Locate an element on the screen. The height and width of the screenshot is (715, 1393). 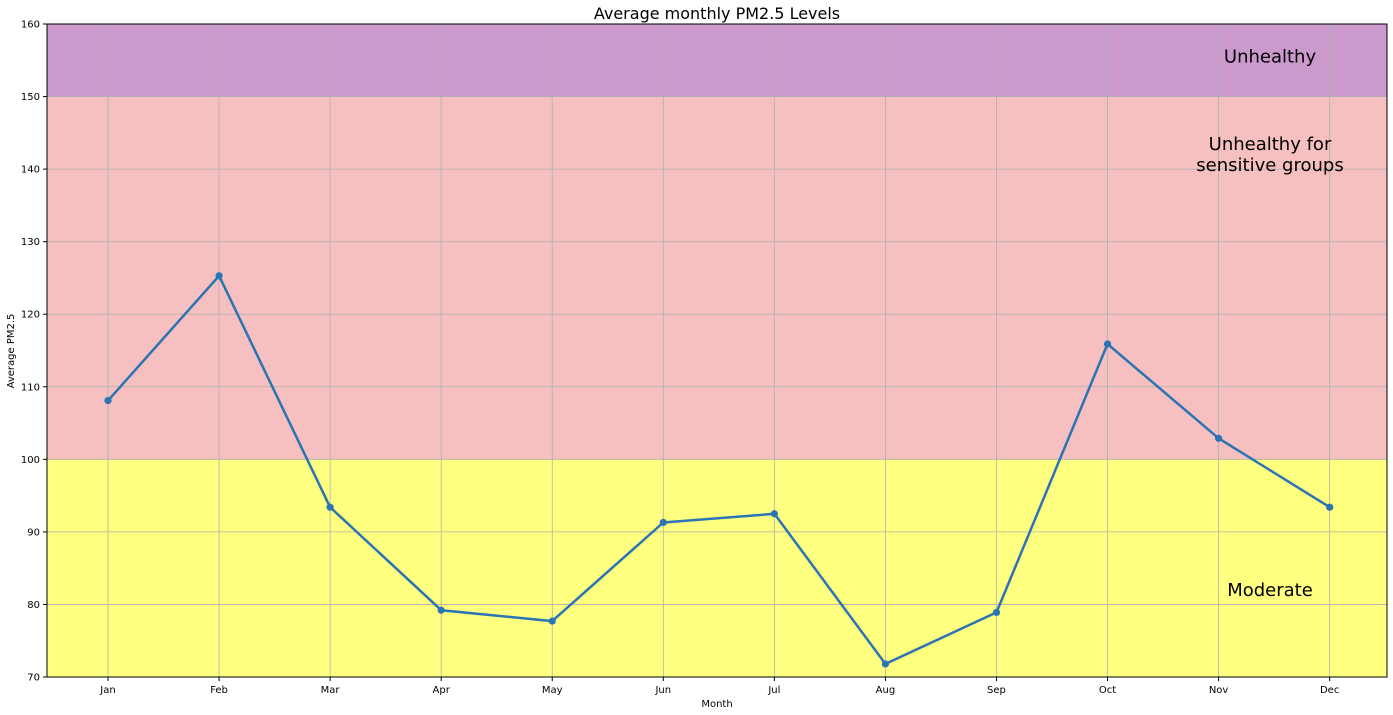
data-point-jun is located at coordinates (663, 522).